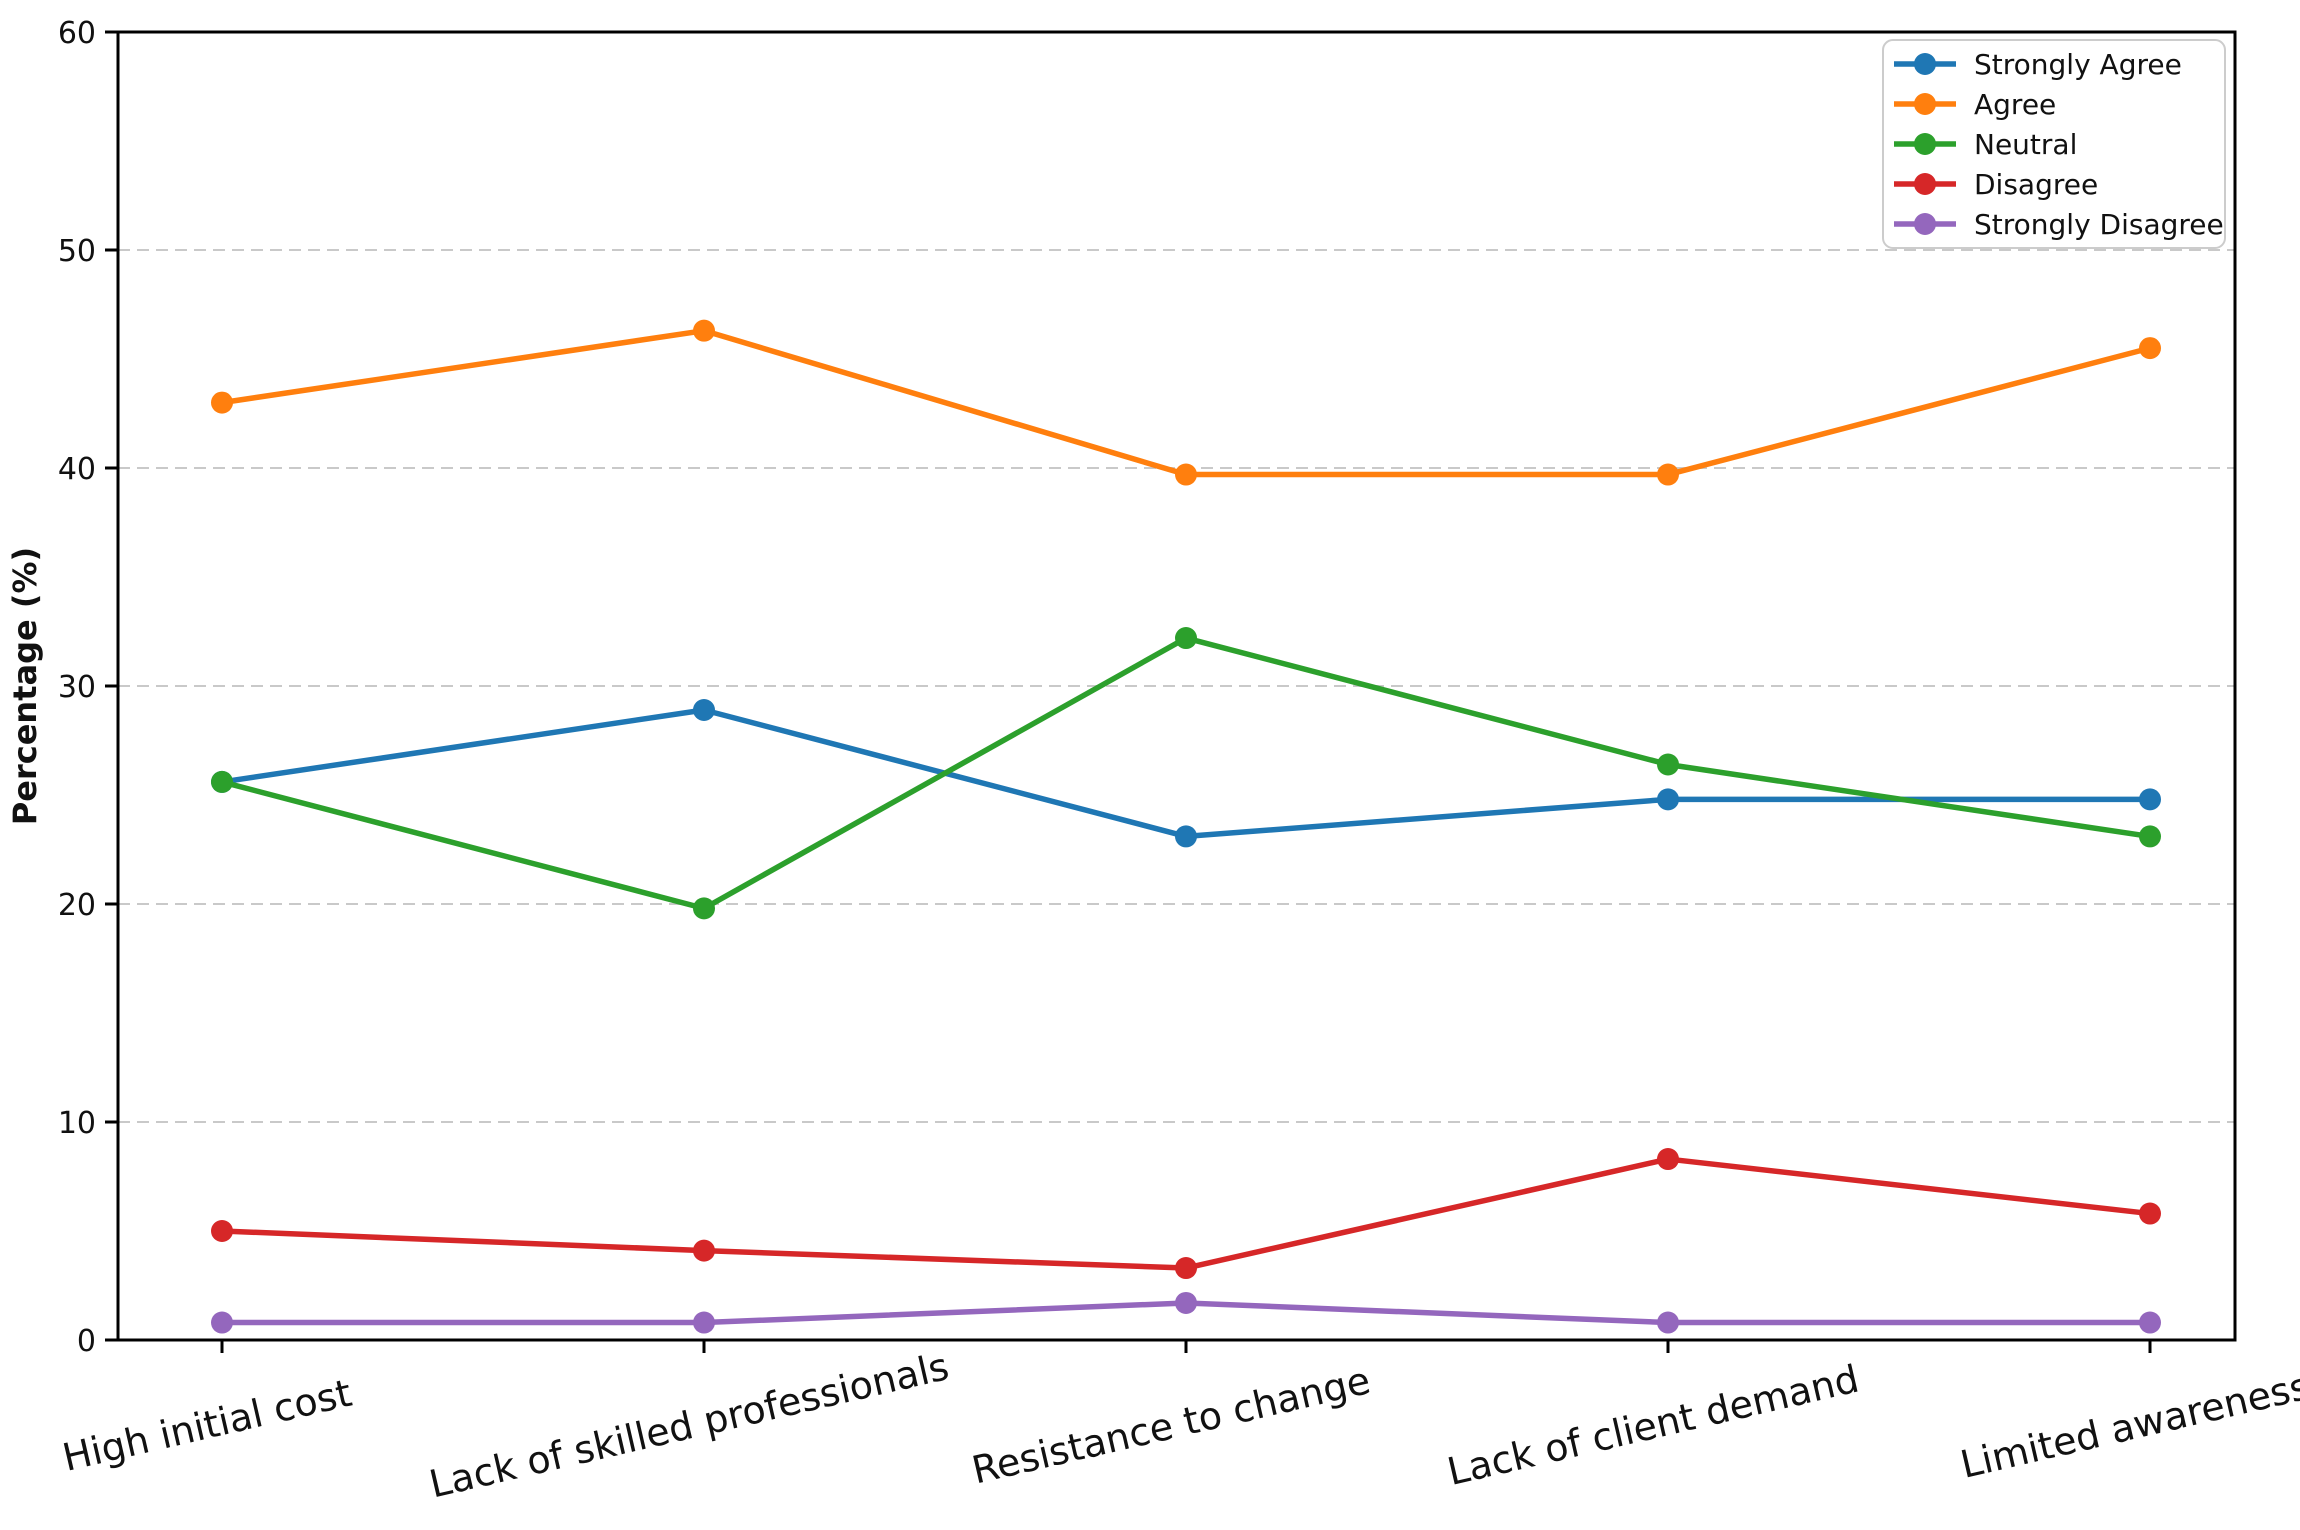  What do you see at coordinates (1925, 224) in the screenshot?
I see `legend-marker-strongly-disagree` at bounding box center [1925, 224].